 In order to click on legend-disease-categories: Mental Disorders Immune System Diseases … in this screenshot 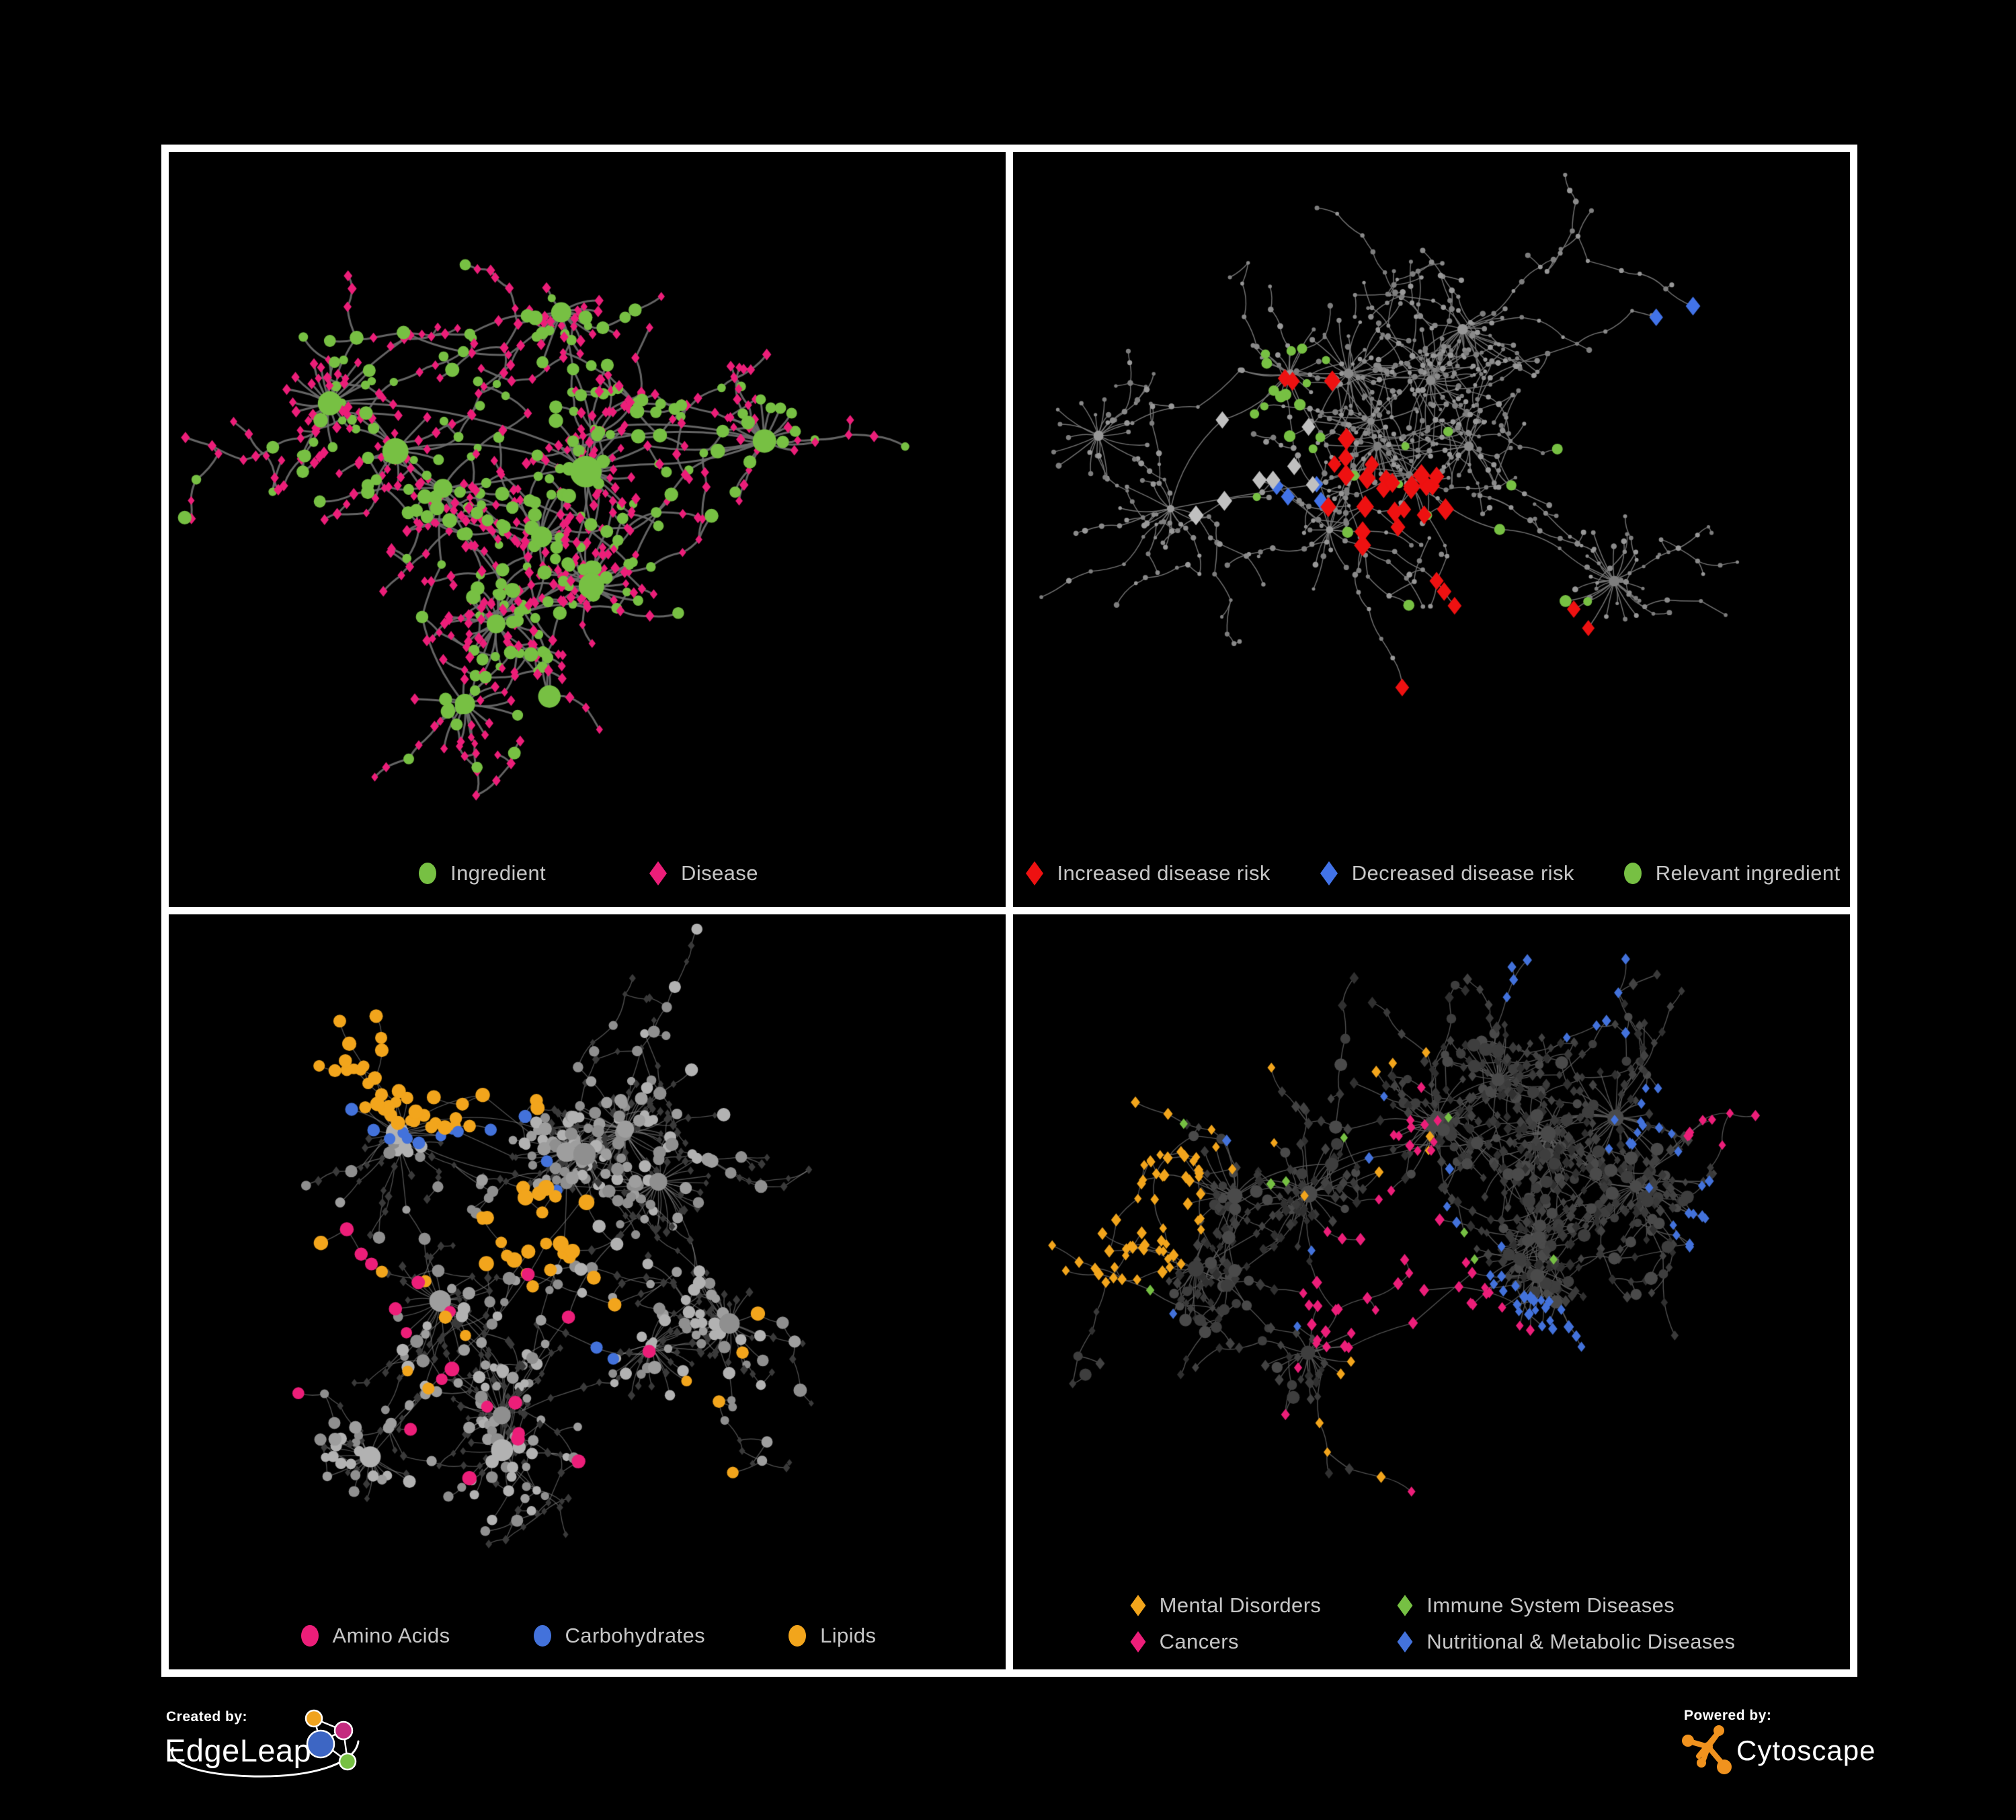, I will do `click(1432, 1624)`.